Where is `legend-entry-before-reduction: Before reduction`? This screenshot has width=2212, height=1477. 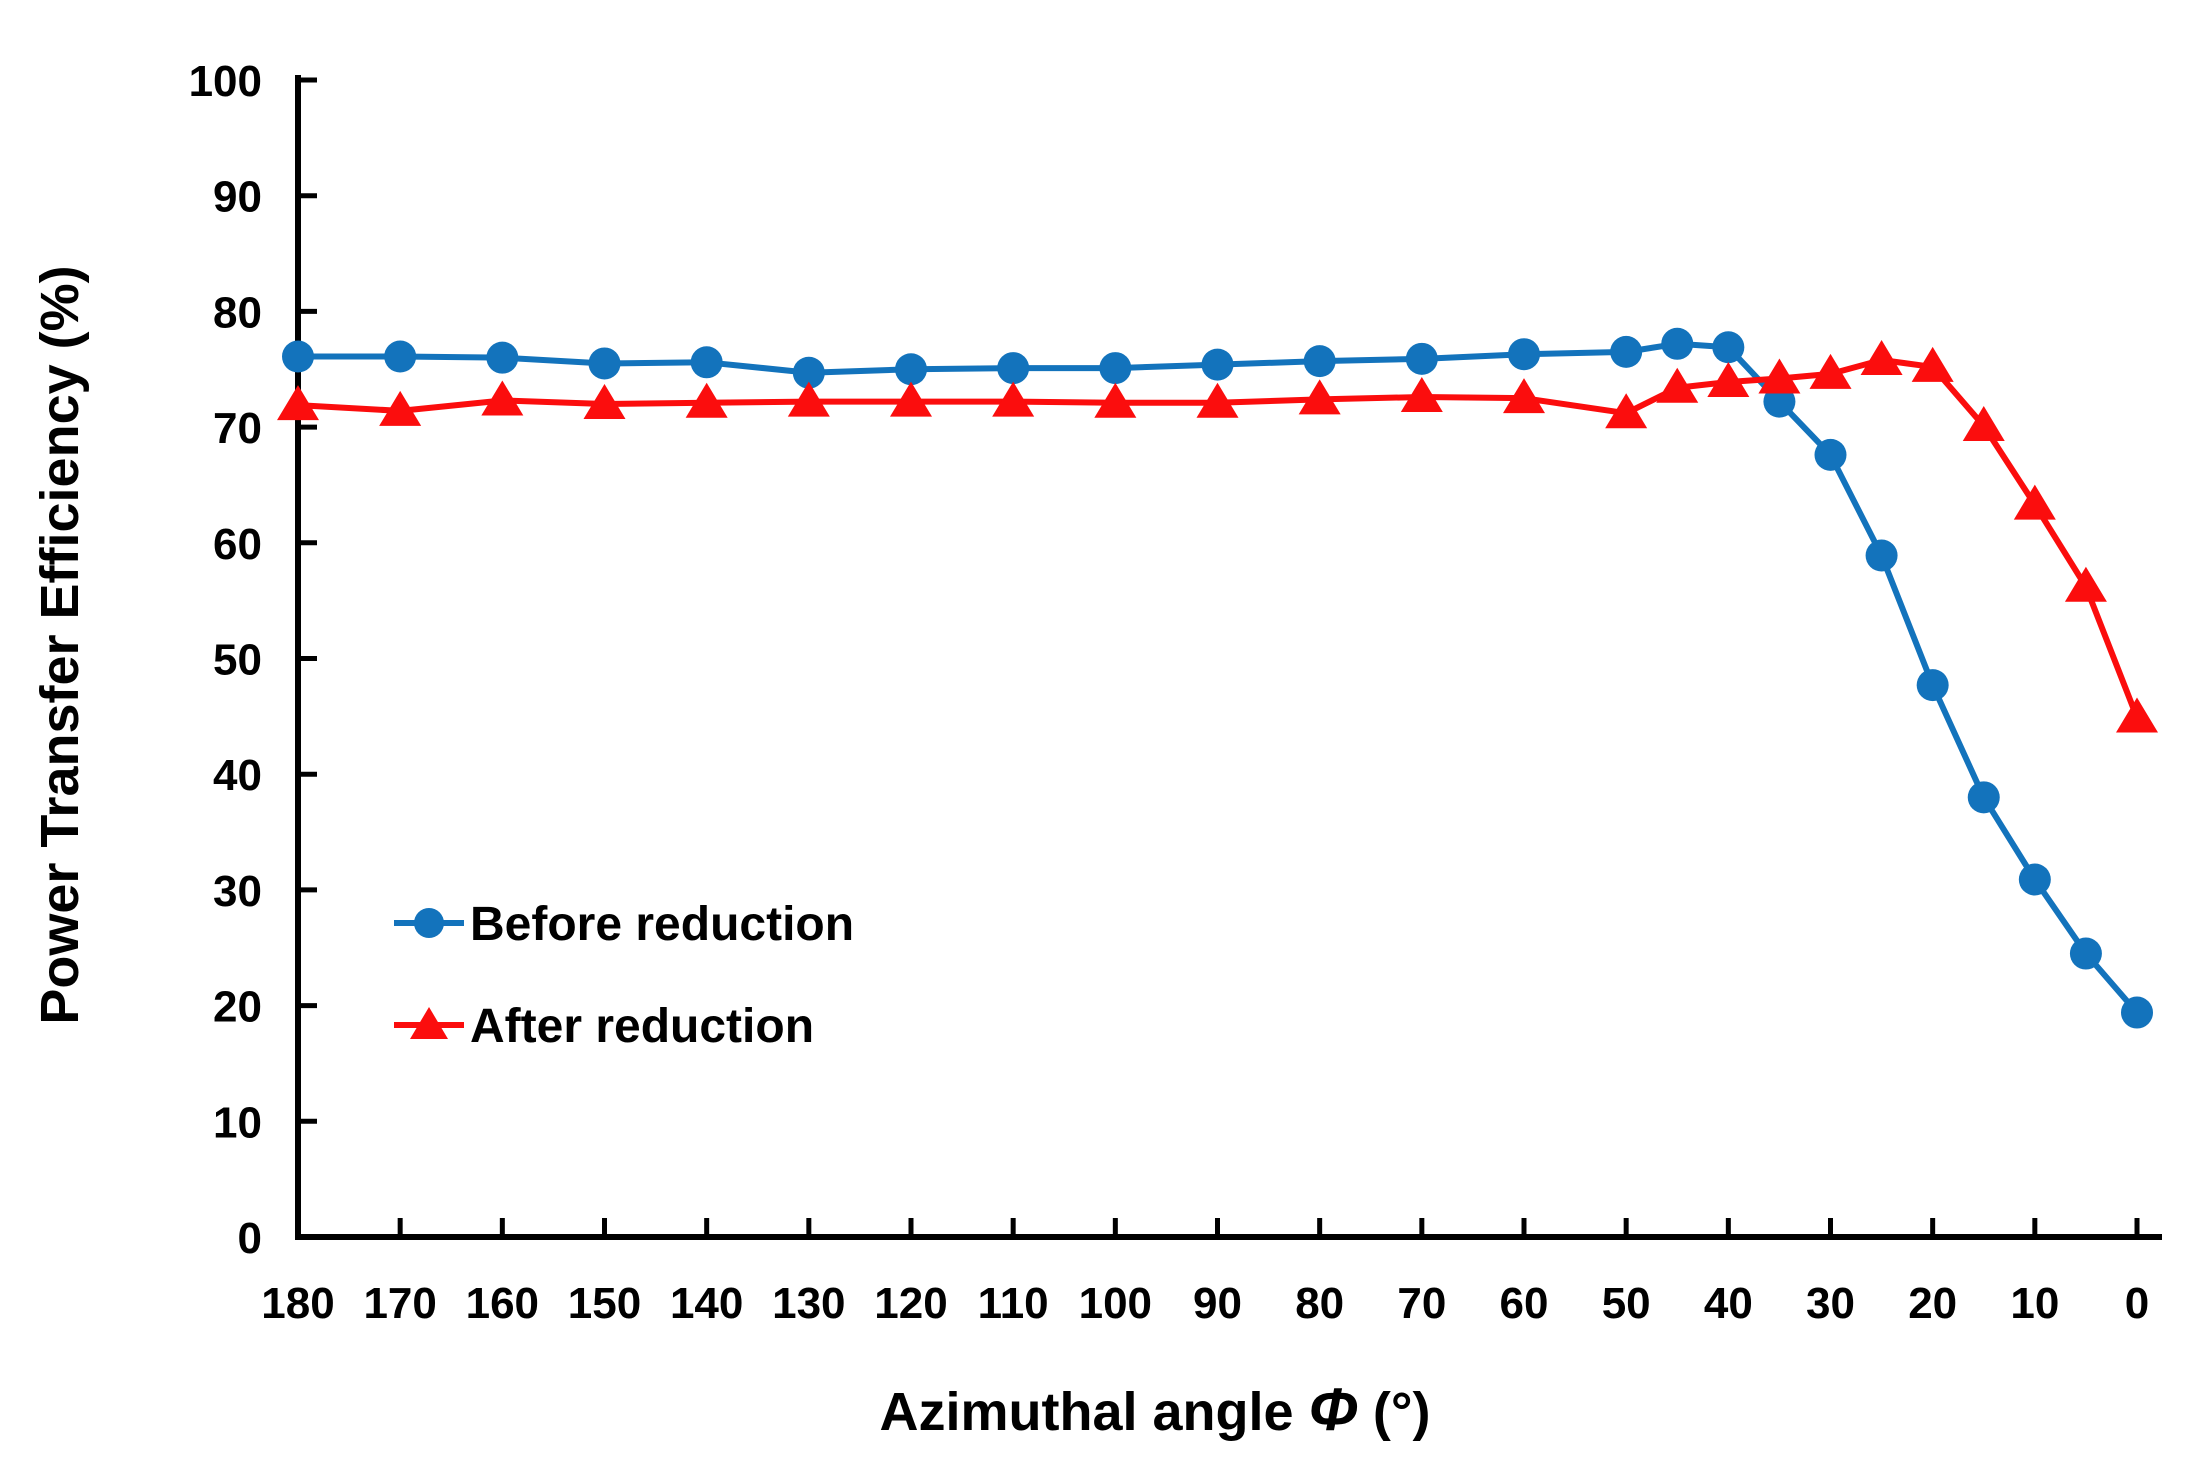
legend-entry-before-reduction: Before reduction is located at coordinates (624, 924).